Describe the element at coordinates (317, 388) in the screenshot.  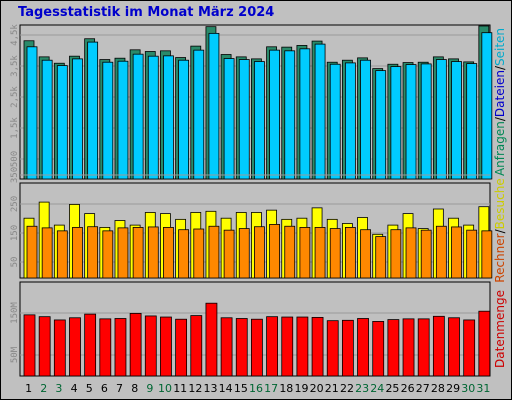
I see `day-label: 20` at that location.